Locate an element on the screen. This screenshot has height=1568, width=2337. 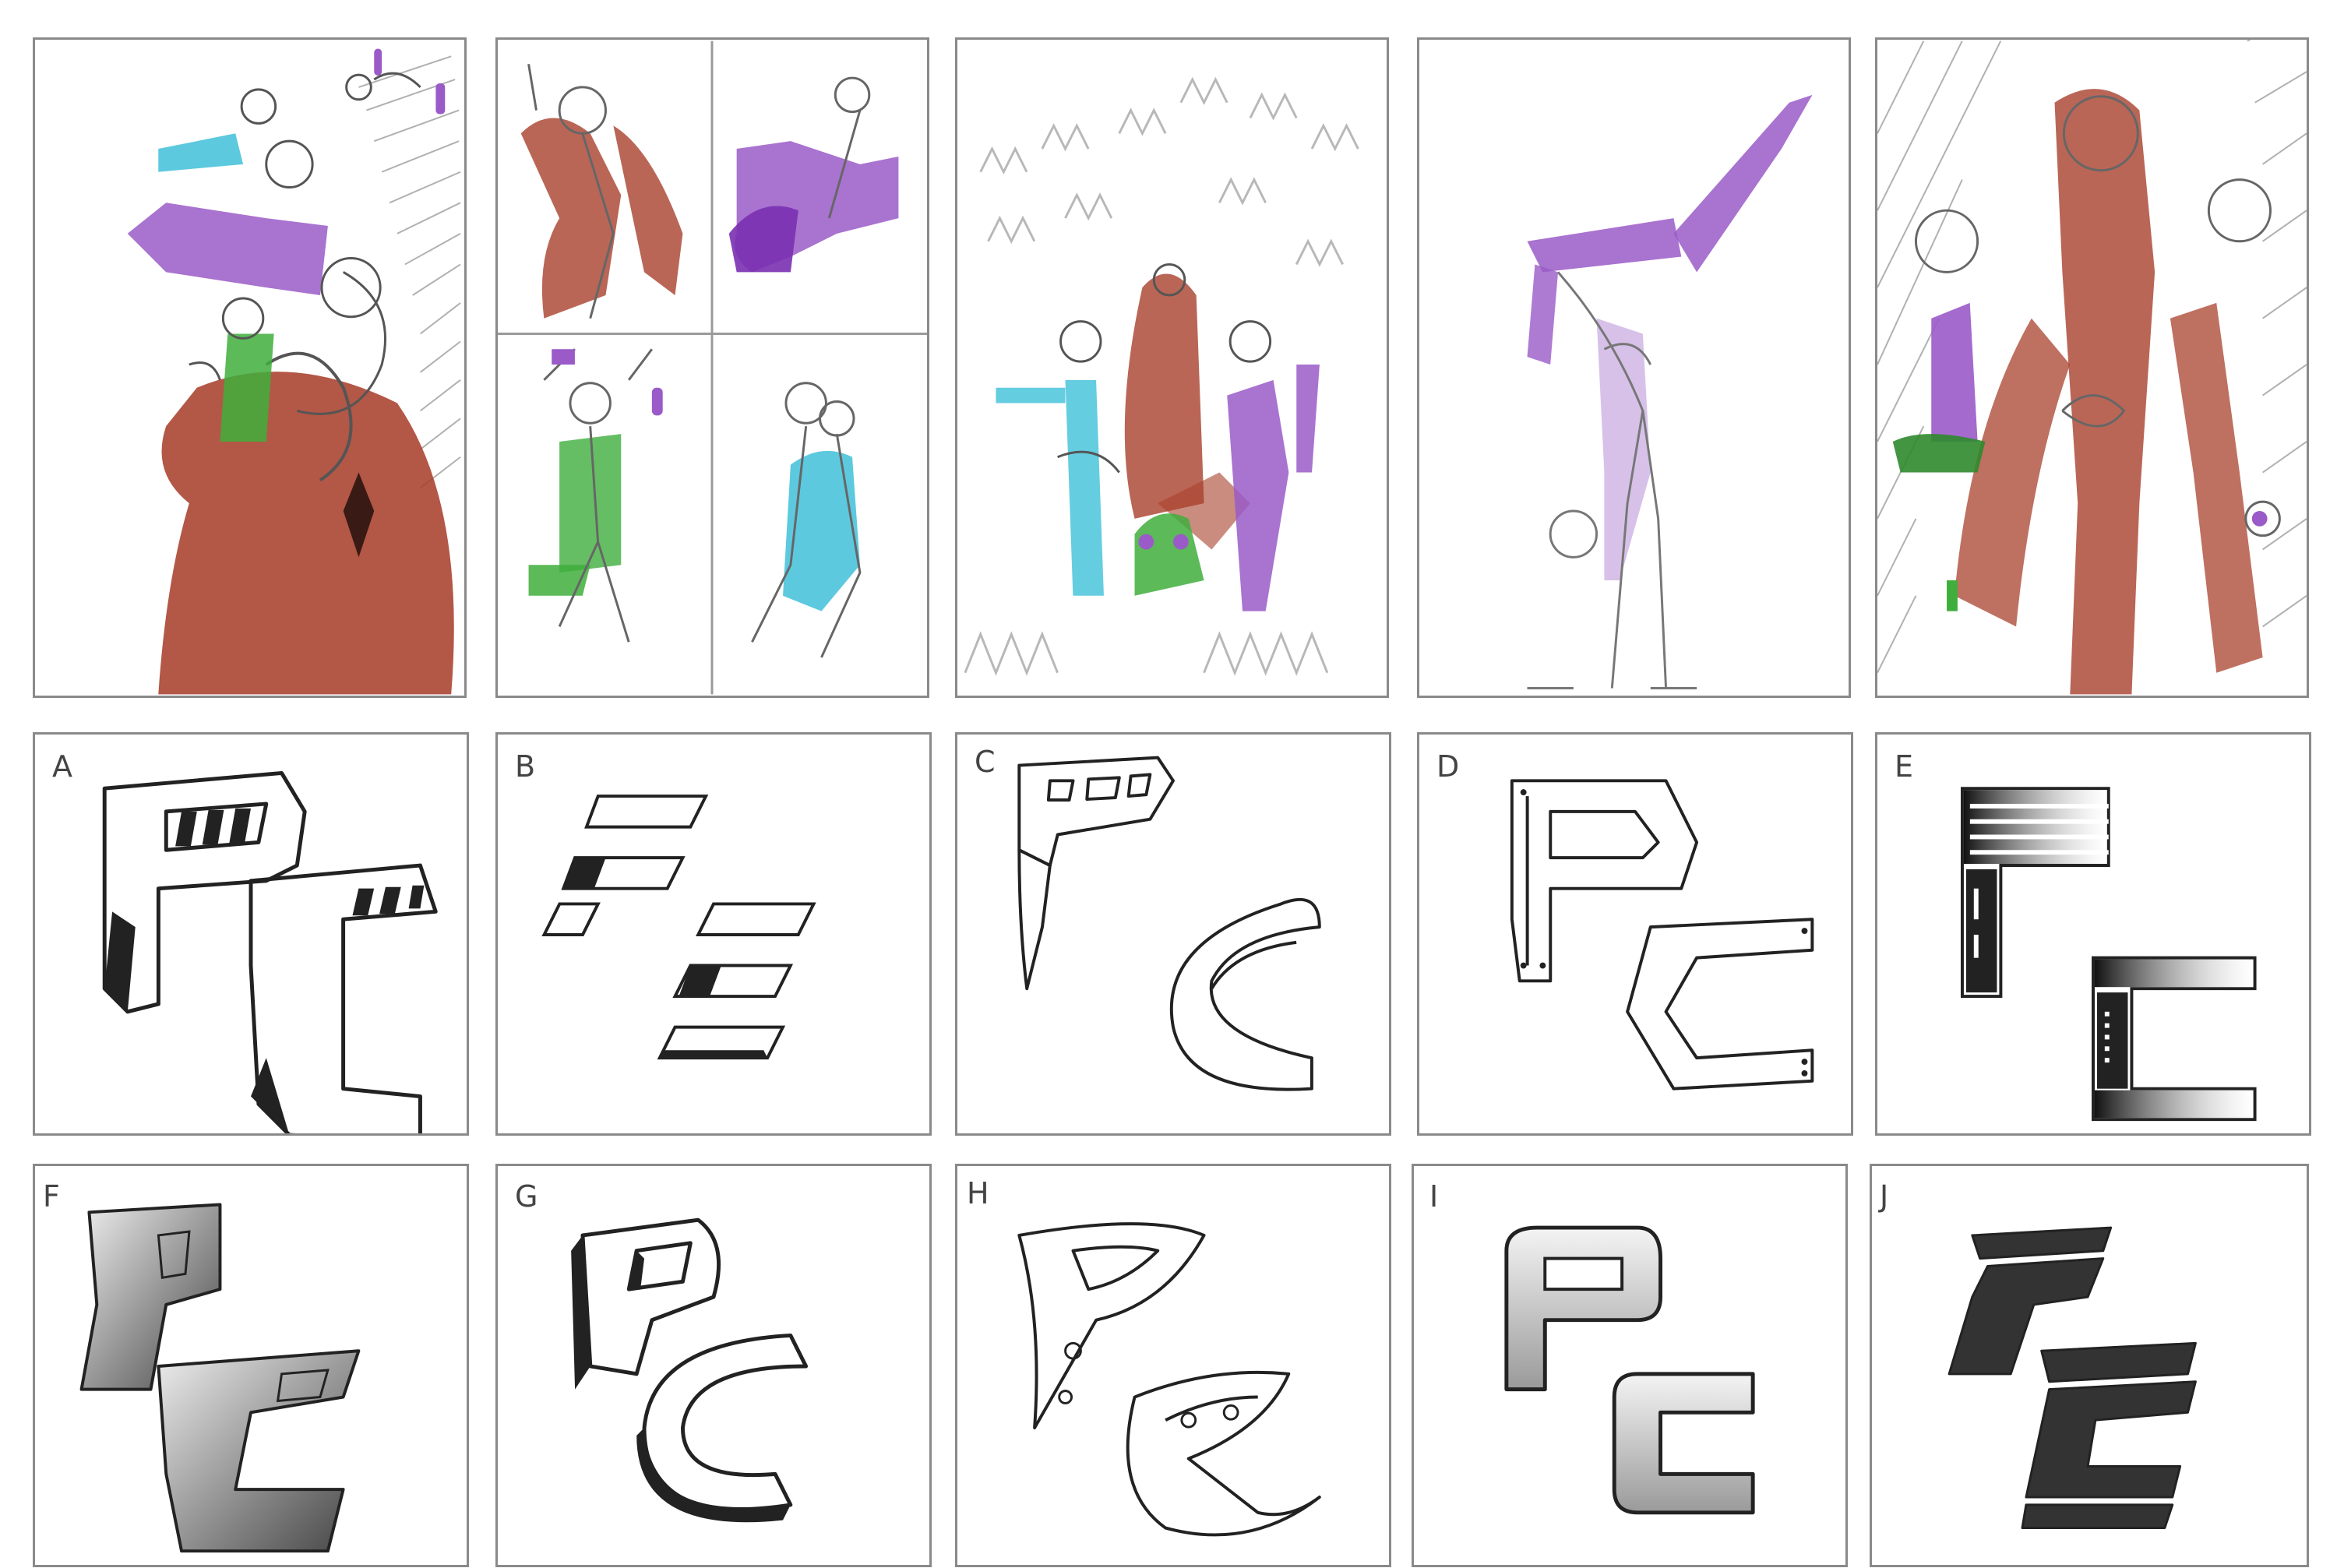
logo-panel-b: B is located at coordinates (714, 934).